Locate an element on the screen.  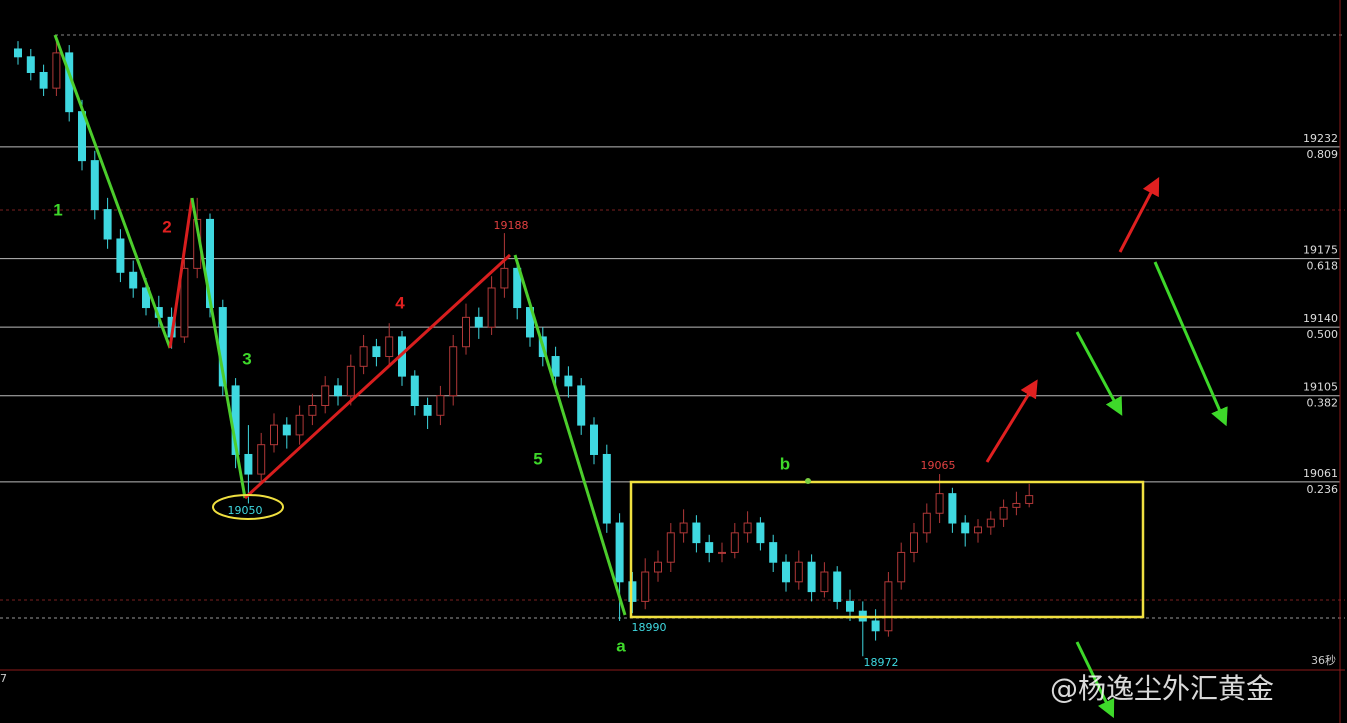
price-label: 19050 is located at coordinates (245, 510).